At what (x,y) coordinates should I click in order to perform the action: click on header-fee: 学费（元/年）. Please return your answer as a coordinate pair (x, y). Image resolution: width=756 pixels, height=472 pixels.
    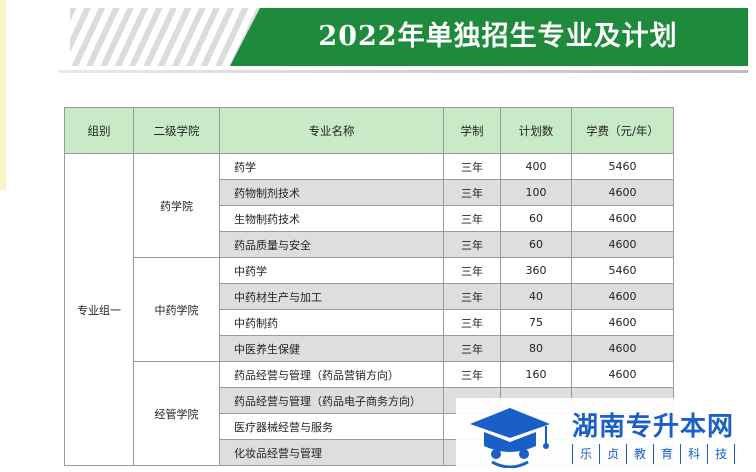
    Looking at the image, I should click on (622, 130).